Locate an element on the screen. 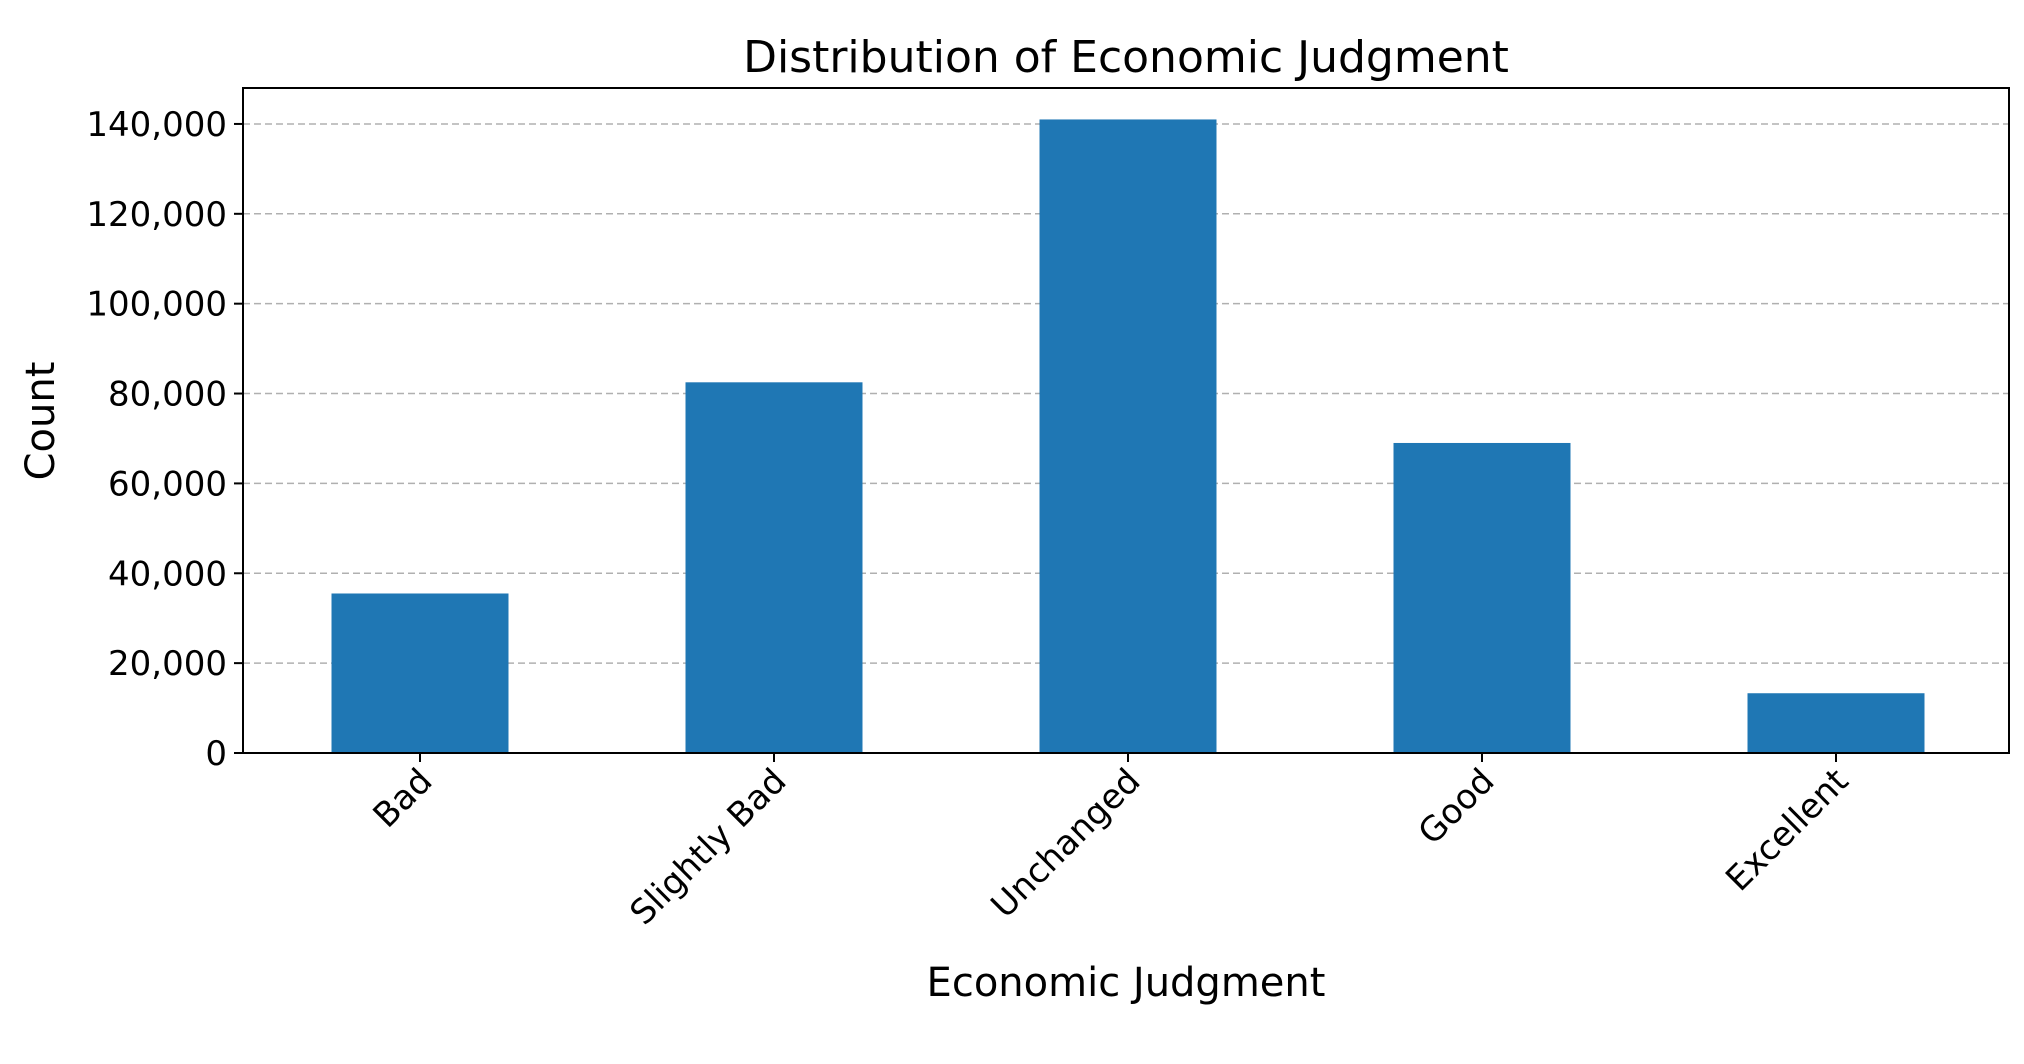 This screenshot has height=1064, width=2024. y-tick-label: 100,000 is located at coordinates (156, 305).